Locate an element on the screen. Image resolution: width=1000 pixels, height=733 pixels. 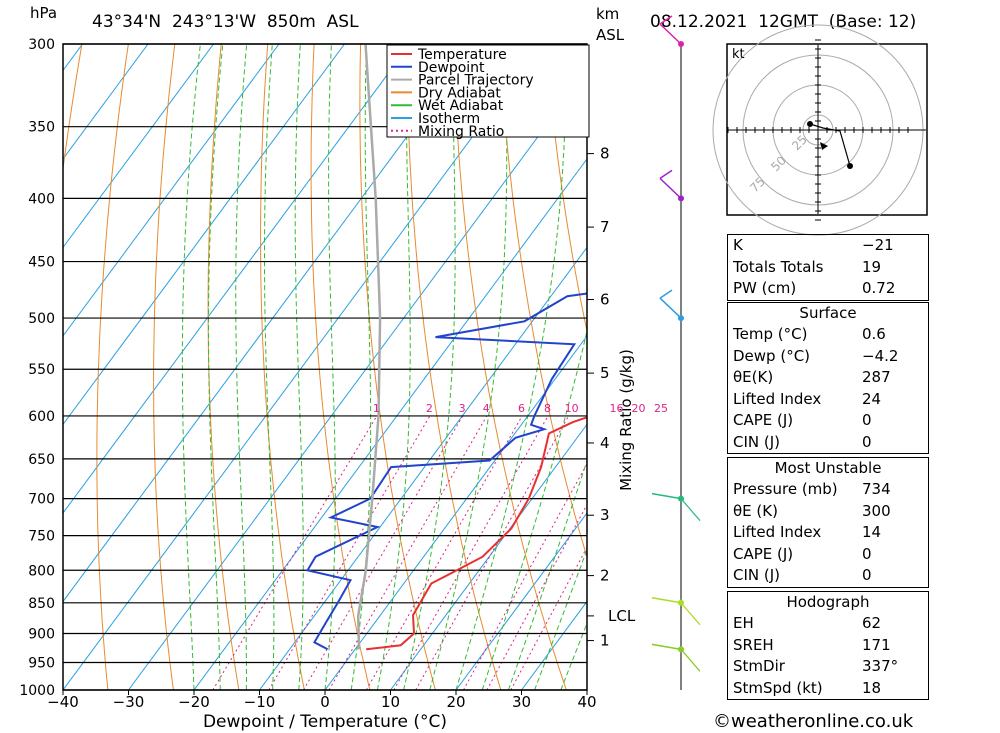
hodograph-row: StmSpd (kt) 18 is located at coordinates (828, 689).